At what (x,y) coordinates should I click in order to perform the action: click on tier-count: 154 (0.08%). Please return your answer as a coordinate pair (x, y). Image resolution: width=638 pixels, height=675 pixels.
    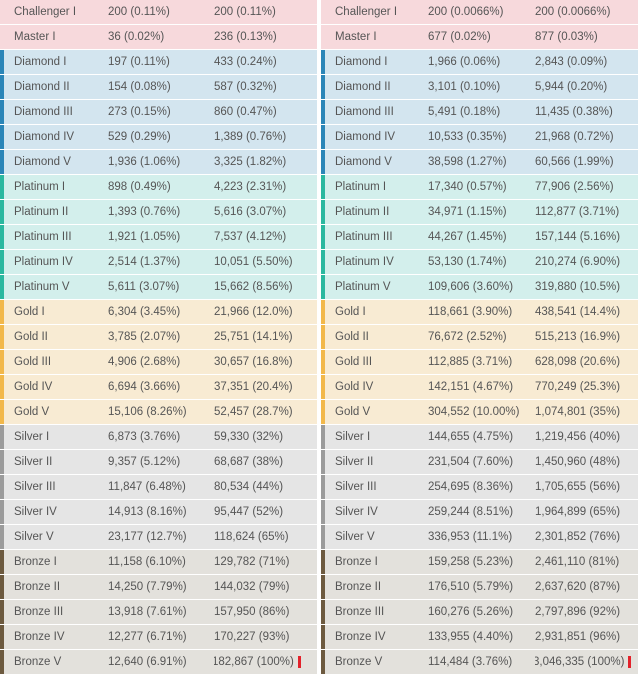
    Looking at the image, I should click on (139, 87).